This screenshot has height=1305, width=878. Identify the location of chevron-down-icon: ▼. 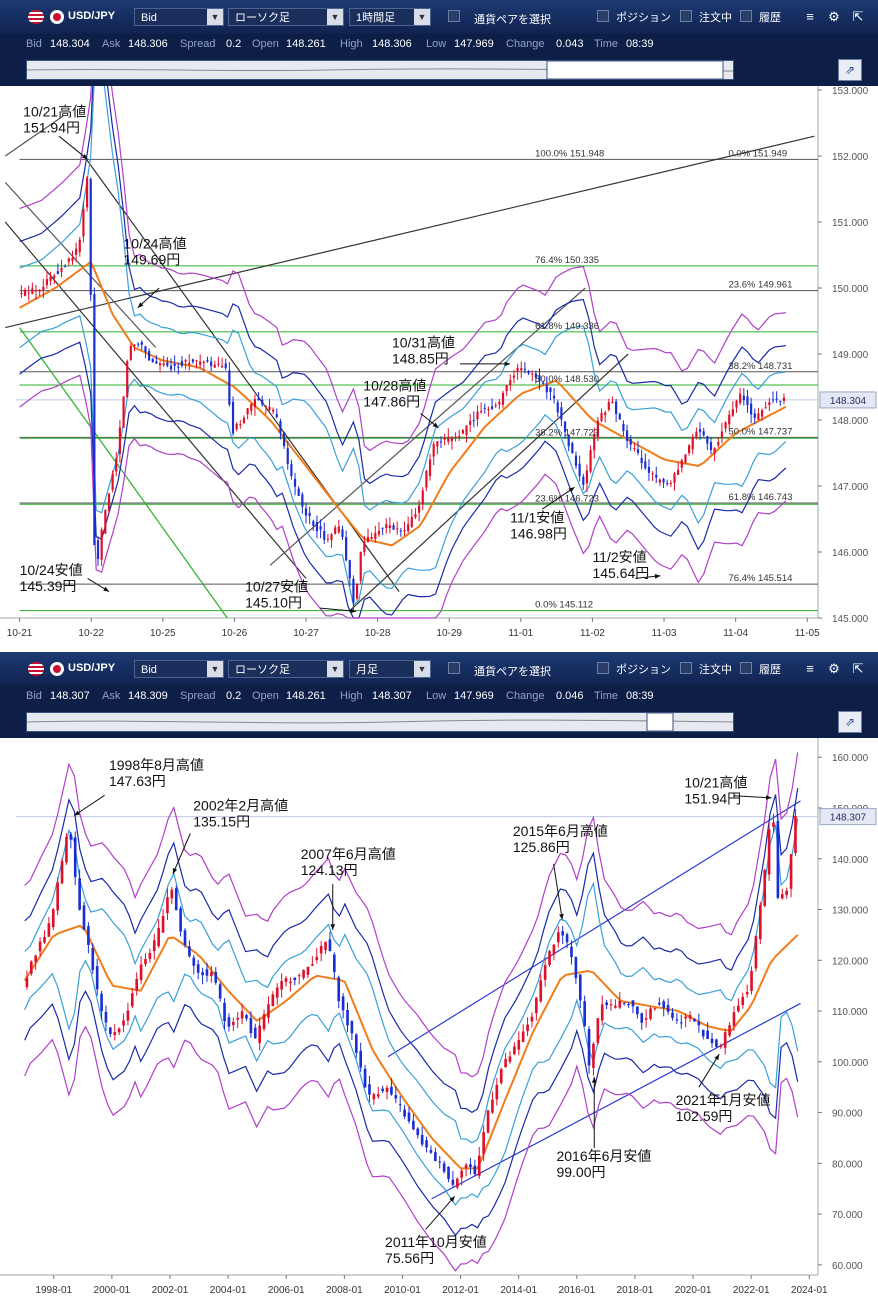
(215, 669).